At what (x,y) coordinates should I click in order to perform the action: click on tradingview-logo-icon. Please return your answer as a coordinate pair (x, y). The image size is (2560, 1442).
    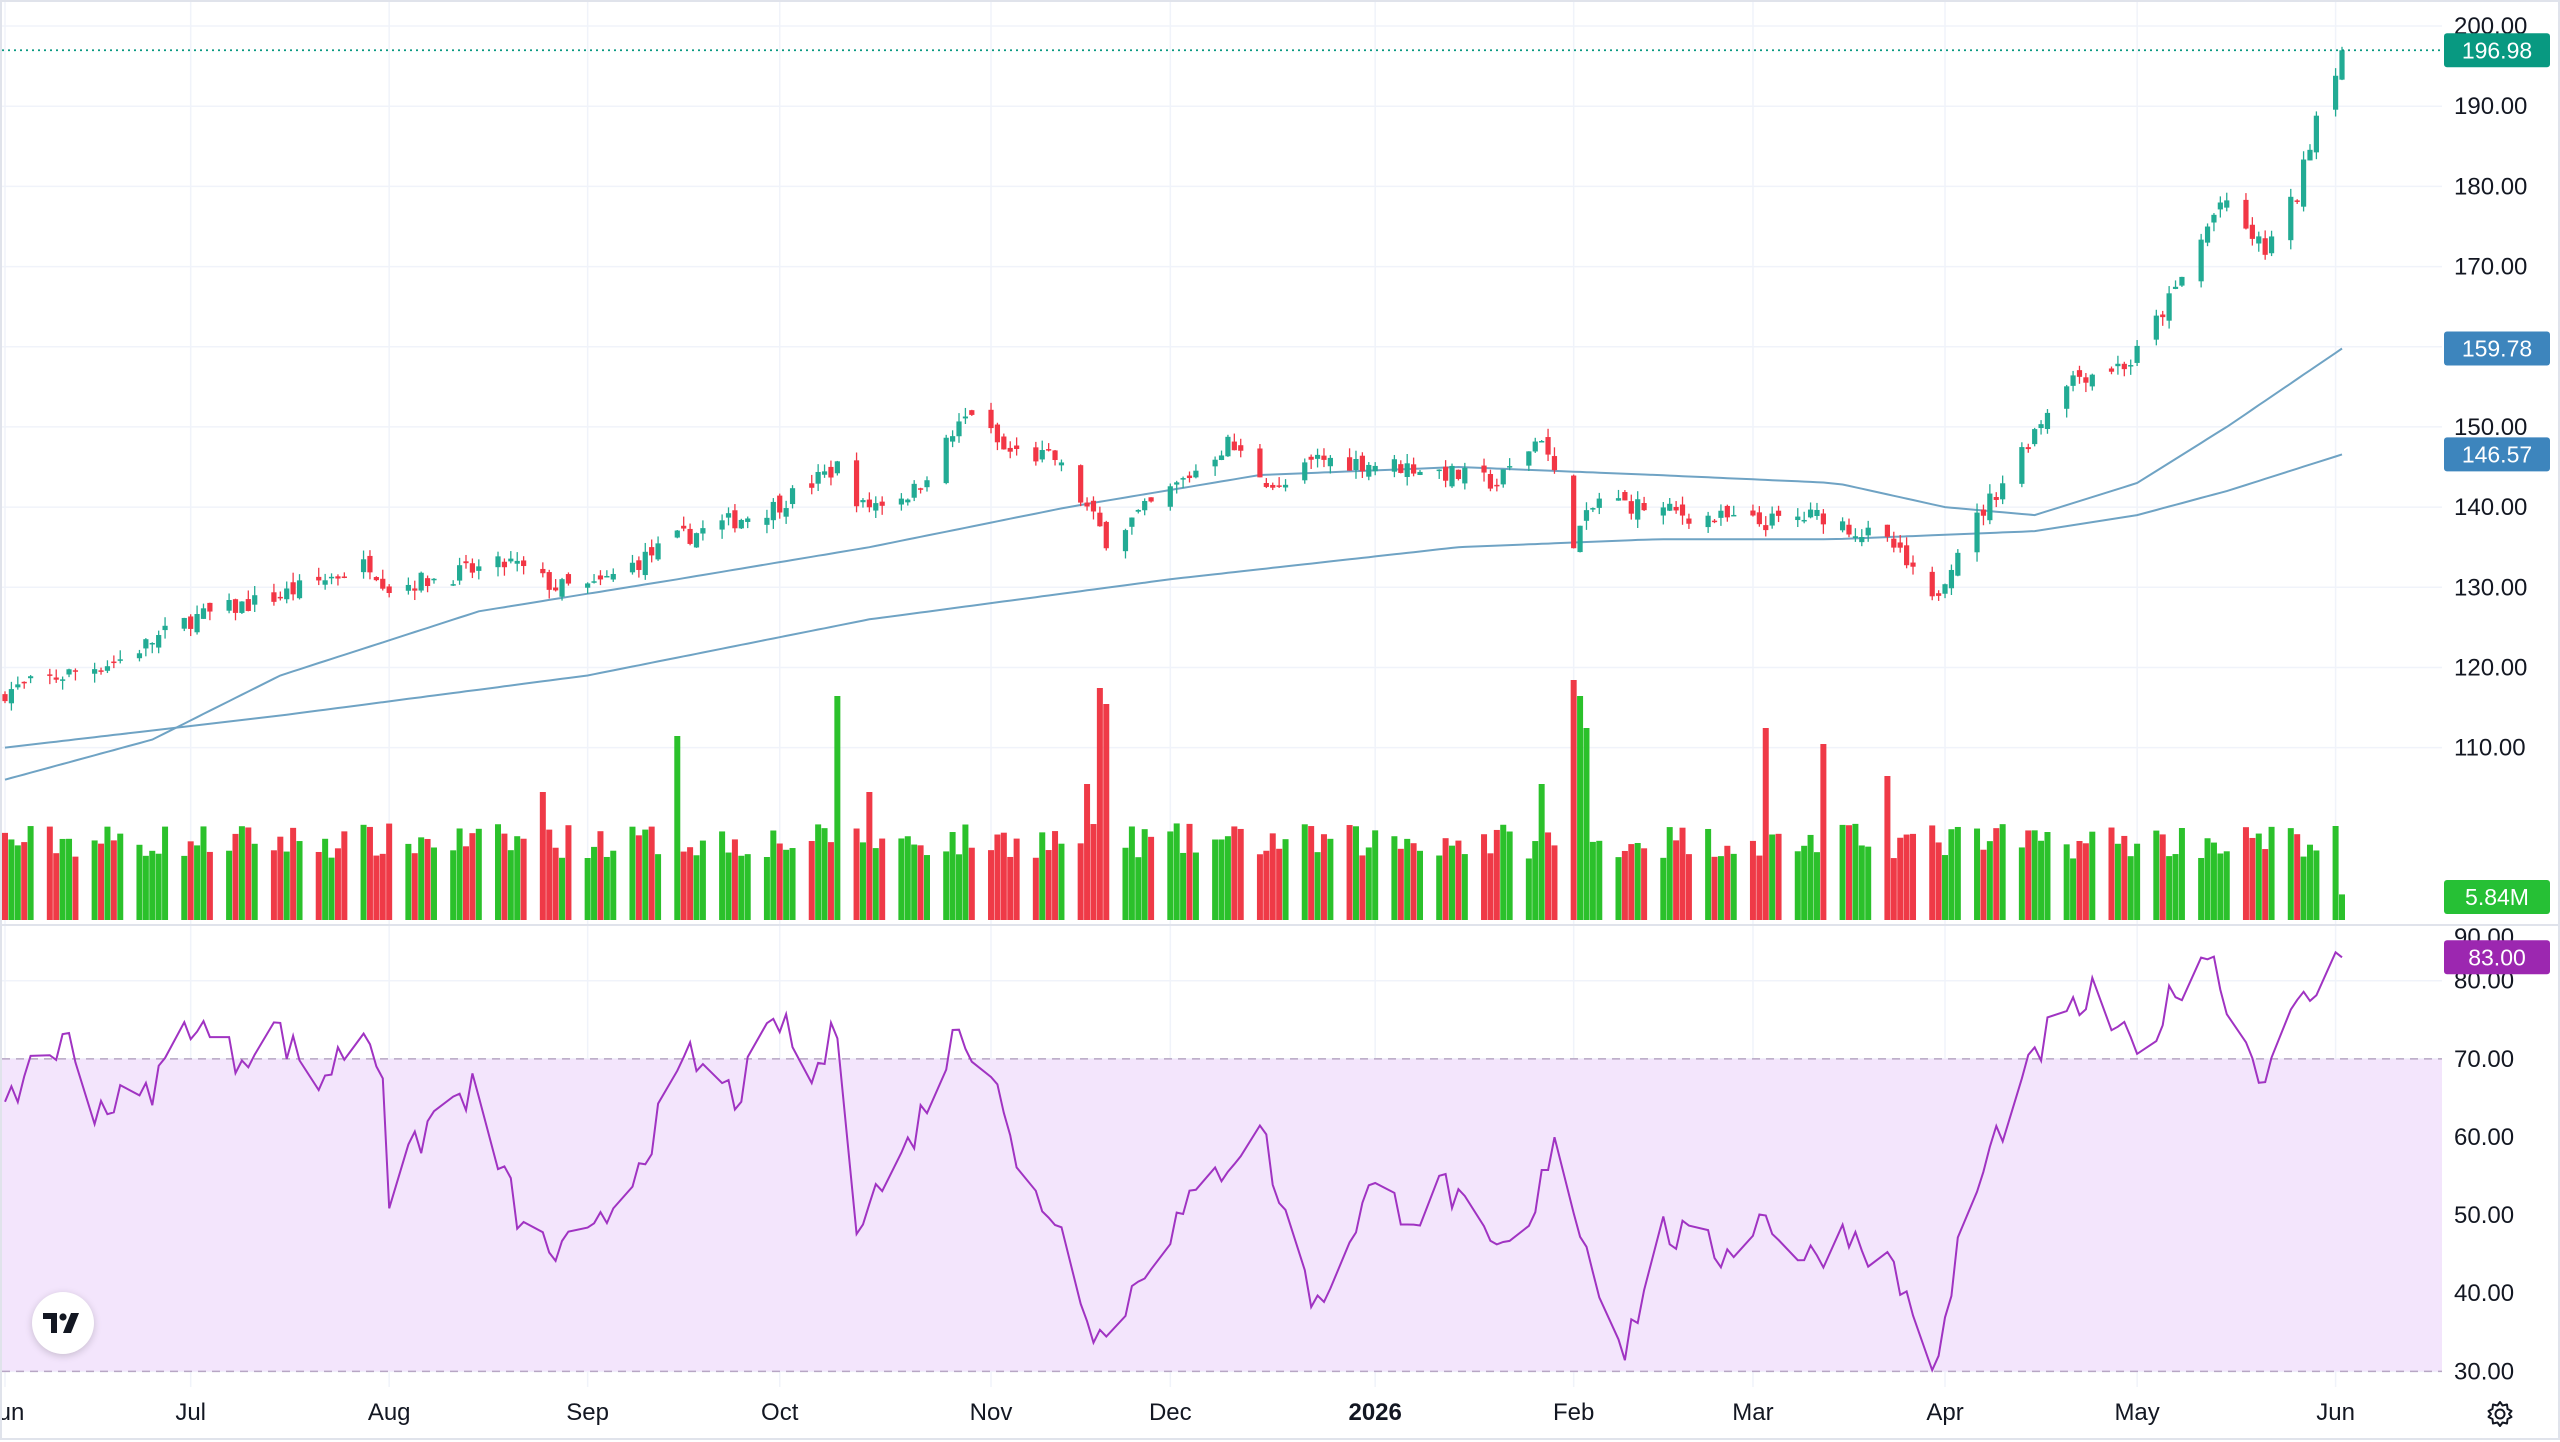
    Looking at the image, I should click on (63, 1323).